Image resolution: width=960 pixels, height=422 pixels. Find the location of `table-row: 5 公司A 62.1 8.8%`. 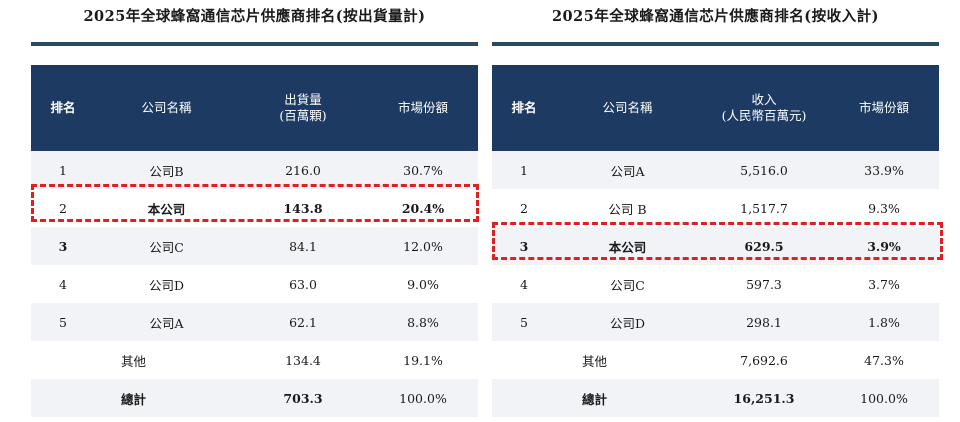

table-row: 5 公司A 62.1 8.8% is located at coordinates (254, 322).